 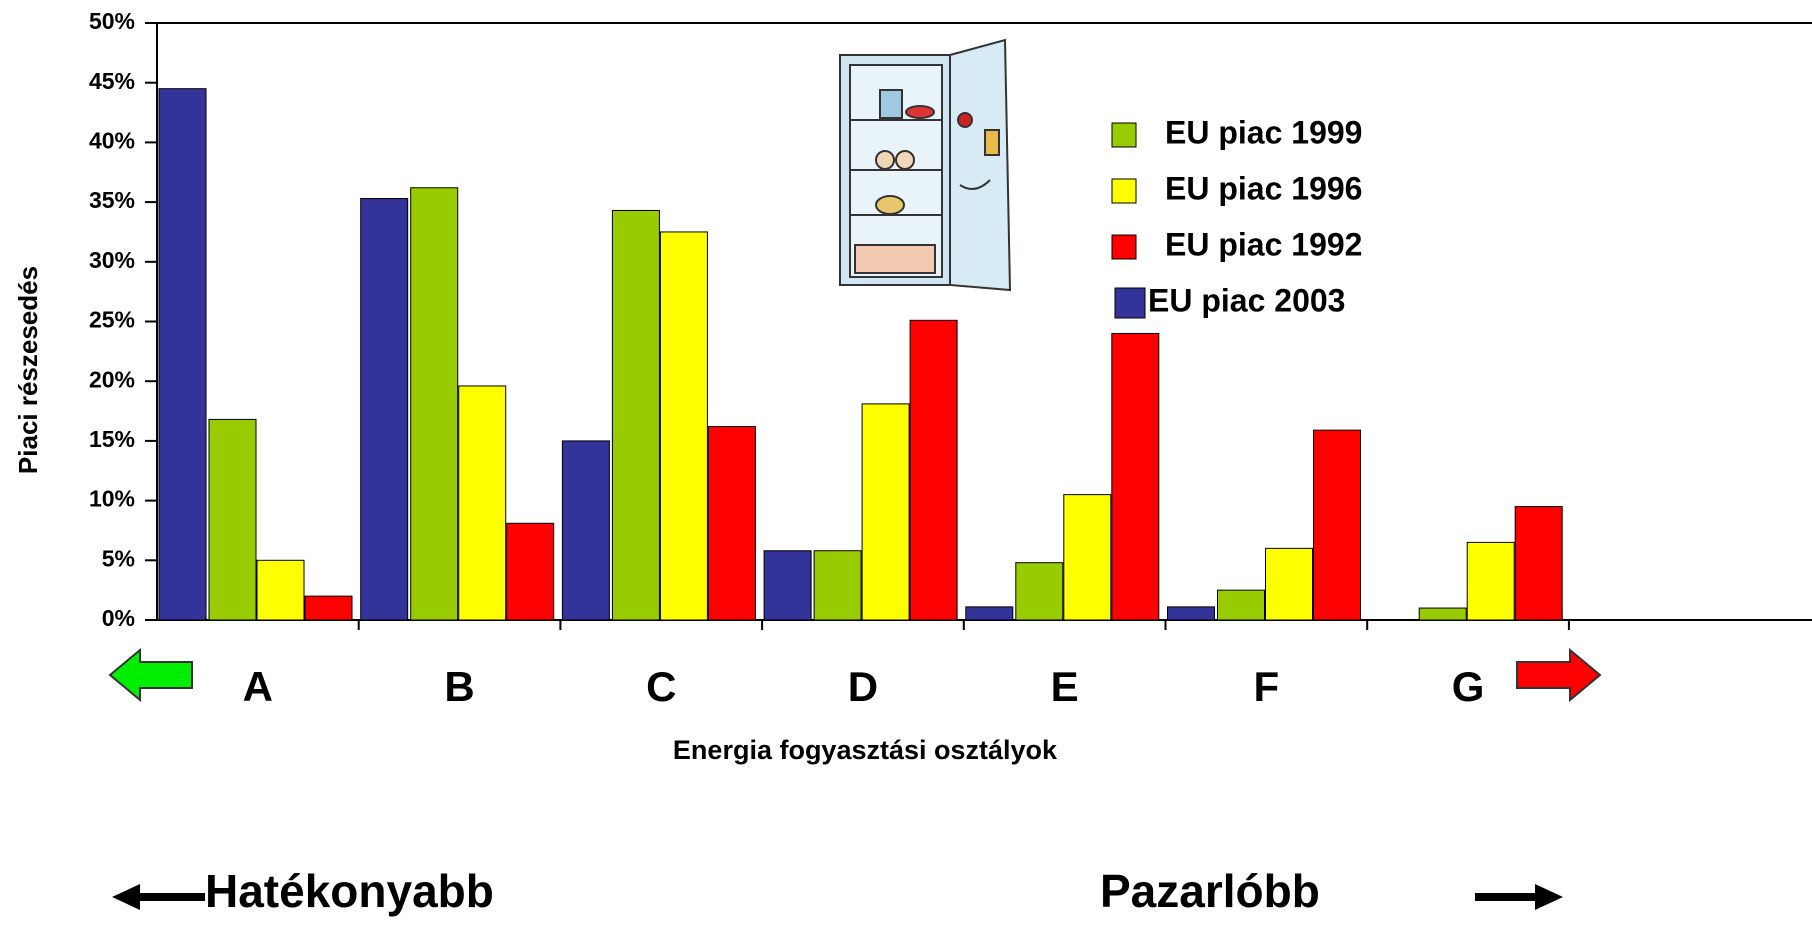 What do you see at coordinates (1246, 300) in the screenshot?
I see `legend-label: EU piac 2003` at bounding box center [1246, 300].